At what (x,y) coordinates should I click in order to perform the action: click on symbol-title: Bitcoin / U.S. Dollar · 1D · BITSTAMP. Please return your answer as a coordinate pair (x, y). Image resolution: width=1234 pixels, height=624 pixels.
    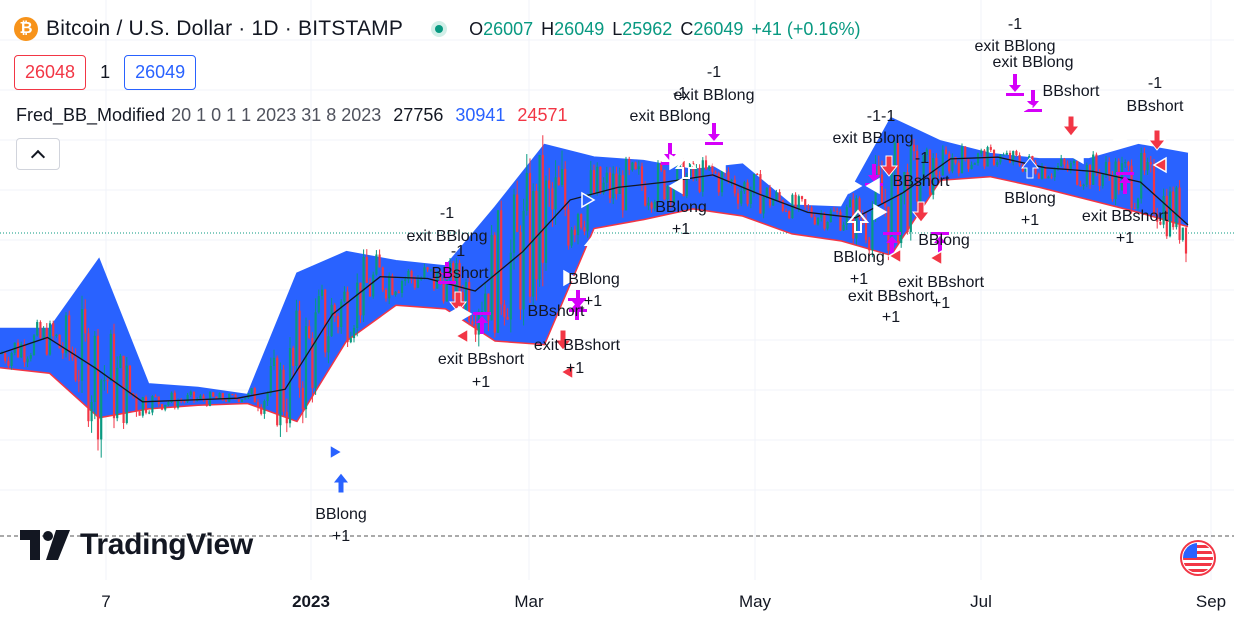
    Looking at the image, I should click on (225, 28).